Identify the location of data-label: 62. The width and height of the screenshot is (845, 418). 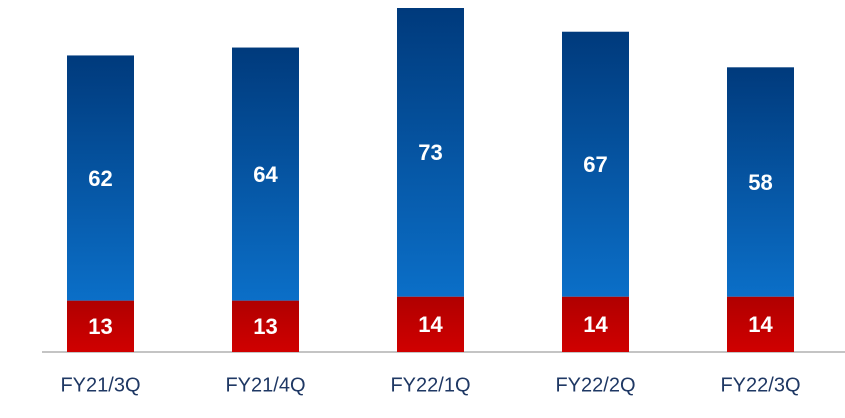
(100, 178).